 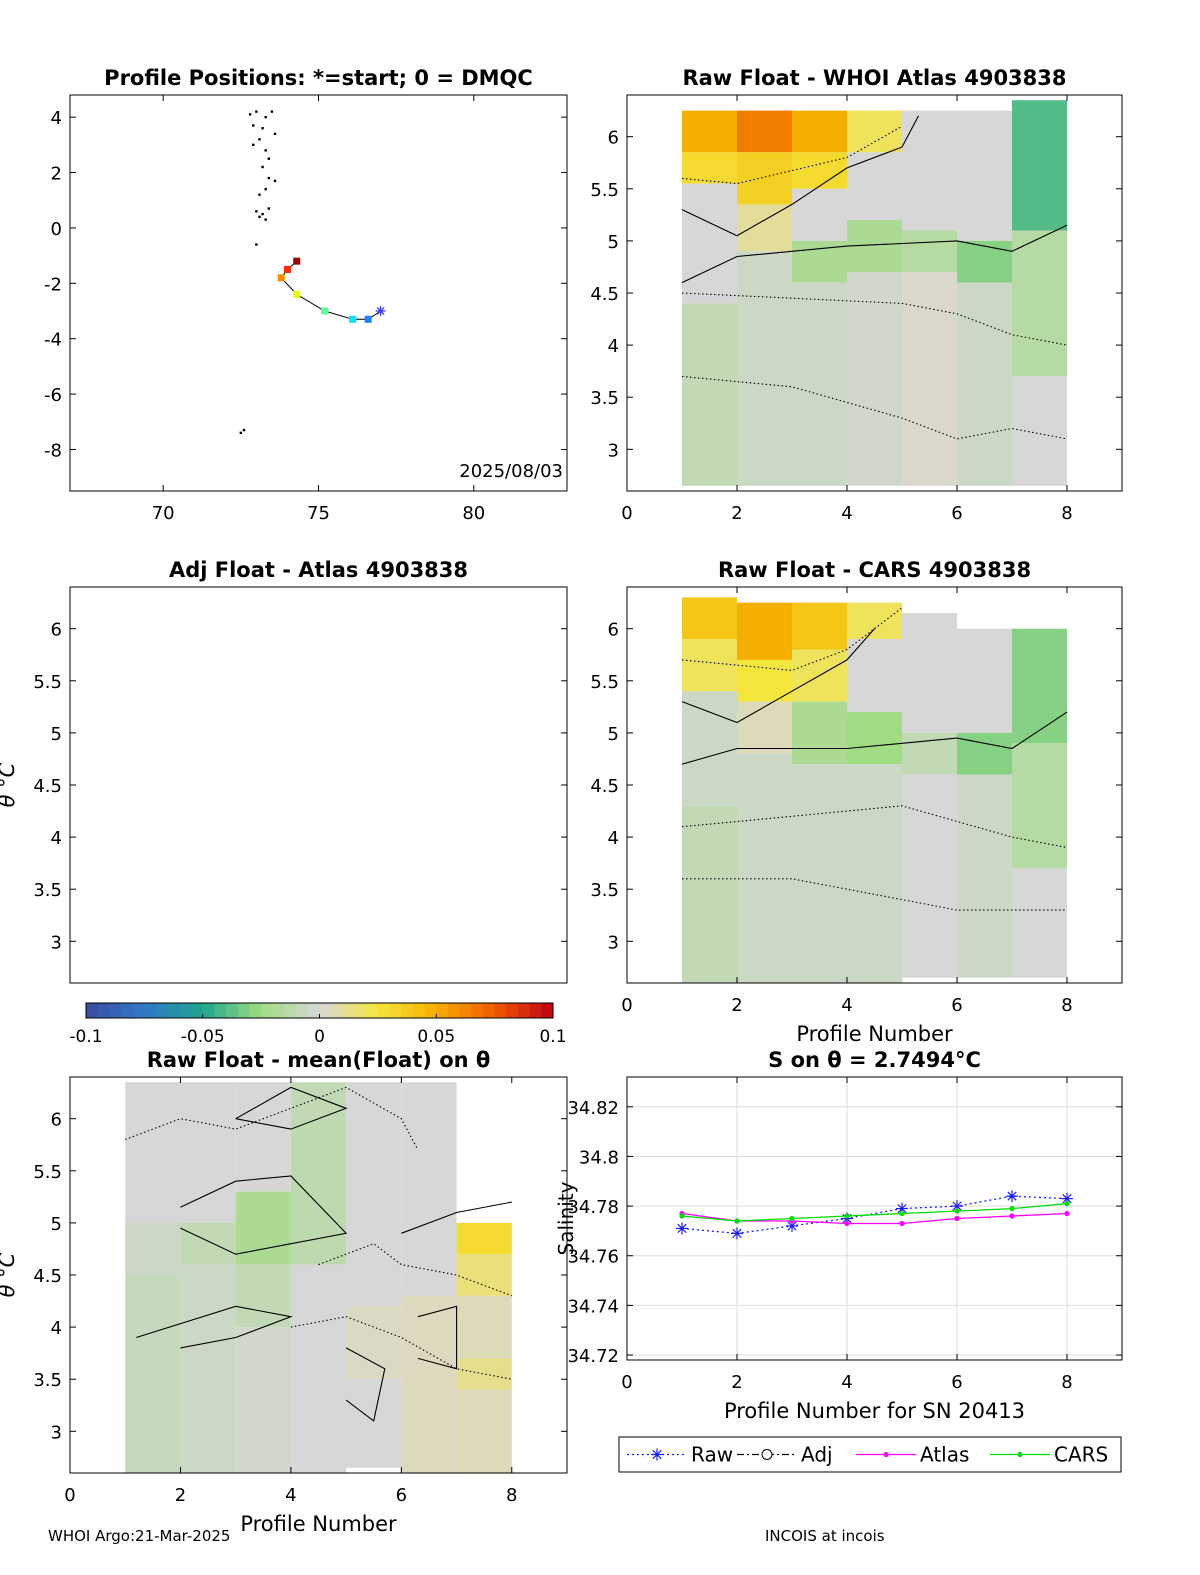 I want to click on adj_atlas-ylabel: θ °C, so click(x=9, y=784).